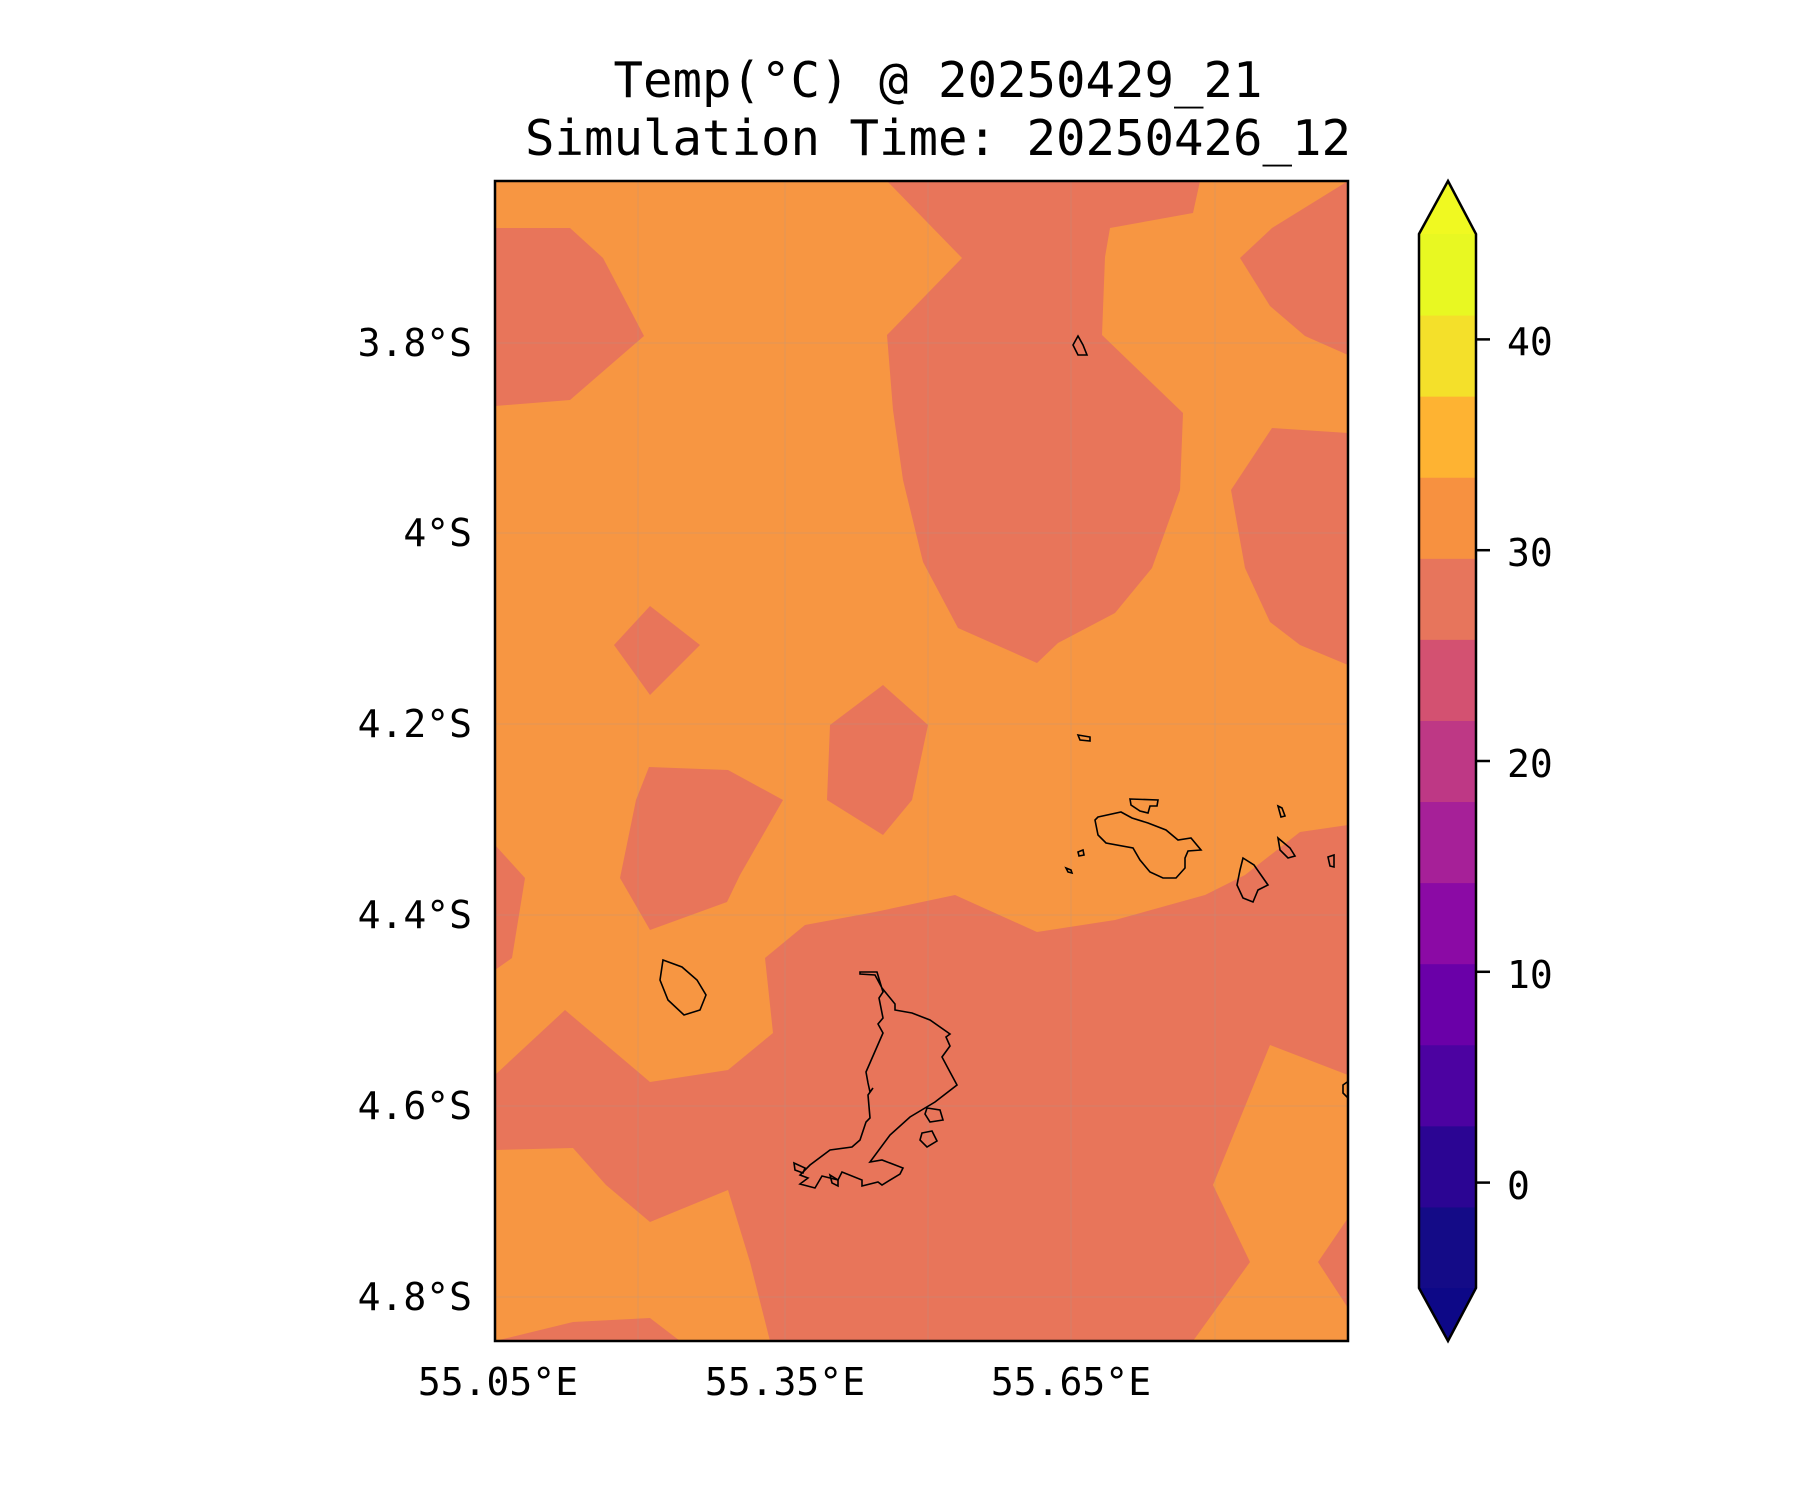 The width and height of the screenshot is (1800, 1505). What do you see at coordinates (1148, 845) in the screenshot?
I see `coastline-praslin-island` at bounding box center [1148, 845].